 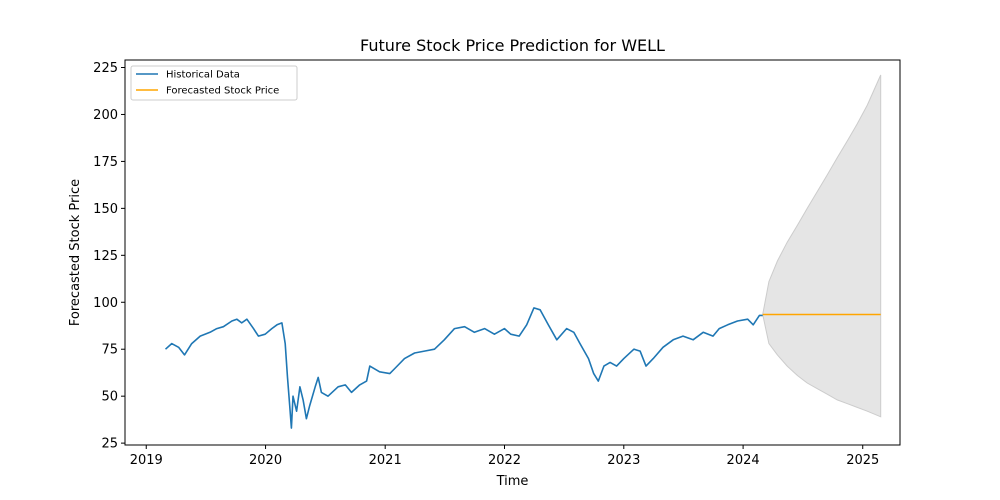 I want to click on x-tick-label-2025: 2025, so click(x=862, y=460).